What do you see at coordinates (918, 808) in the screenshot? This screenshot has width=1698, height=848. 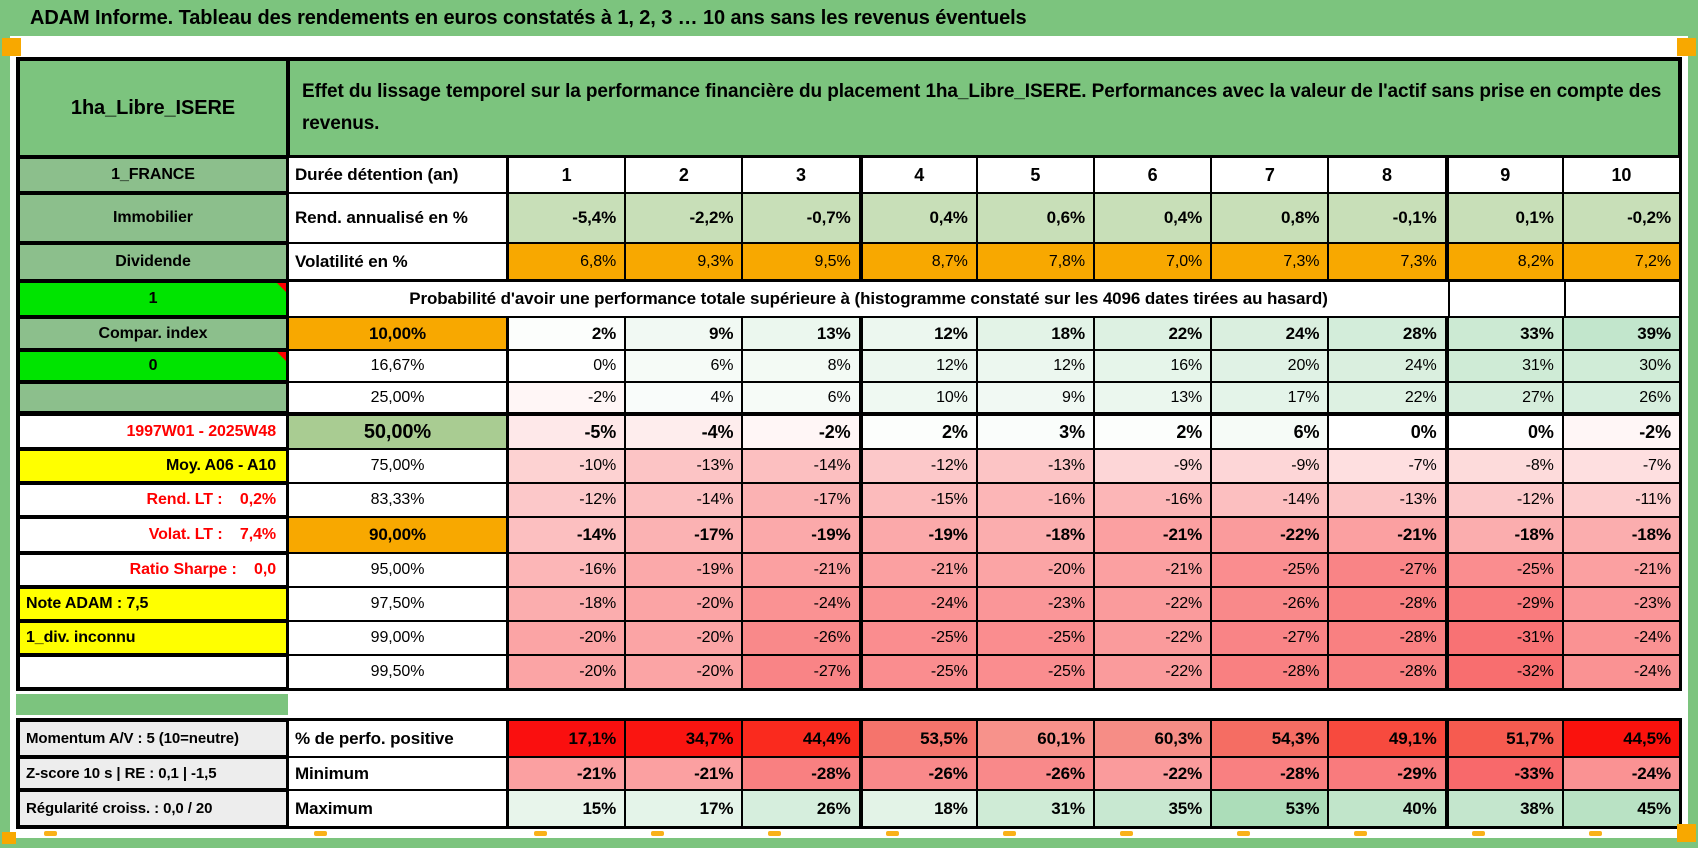 I see `cell-max-y4: 18%` at bounding box center [918, 808].